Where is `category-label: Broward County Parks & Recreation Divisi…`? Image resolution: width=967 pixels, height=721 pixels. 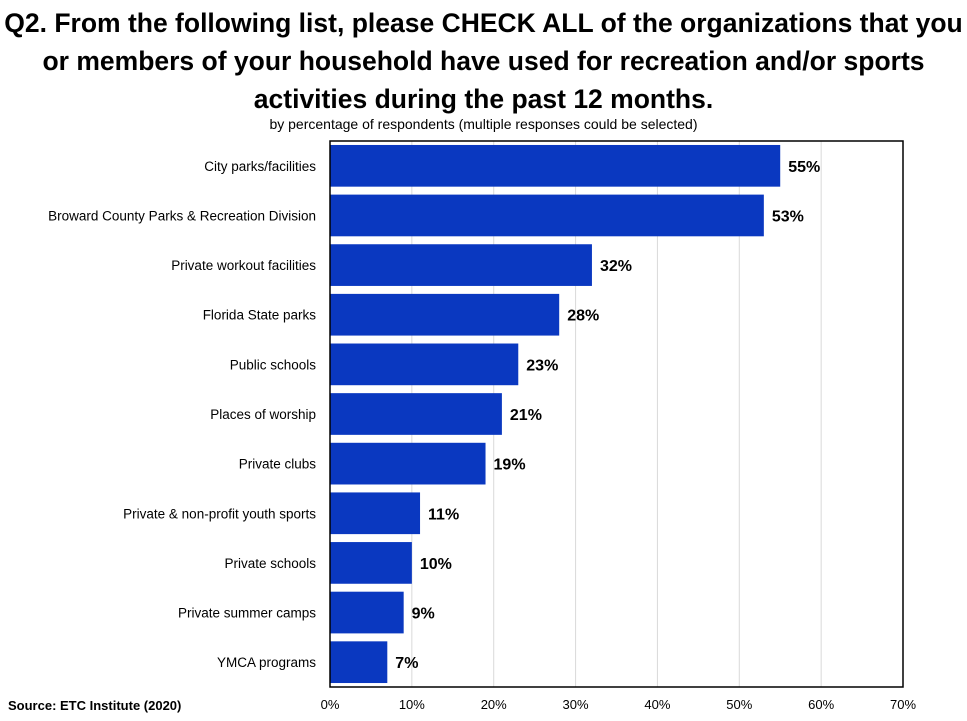
category-label: Broward County Parks & Recreation Divisi… is located at coordinates (182, 215).